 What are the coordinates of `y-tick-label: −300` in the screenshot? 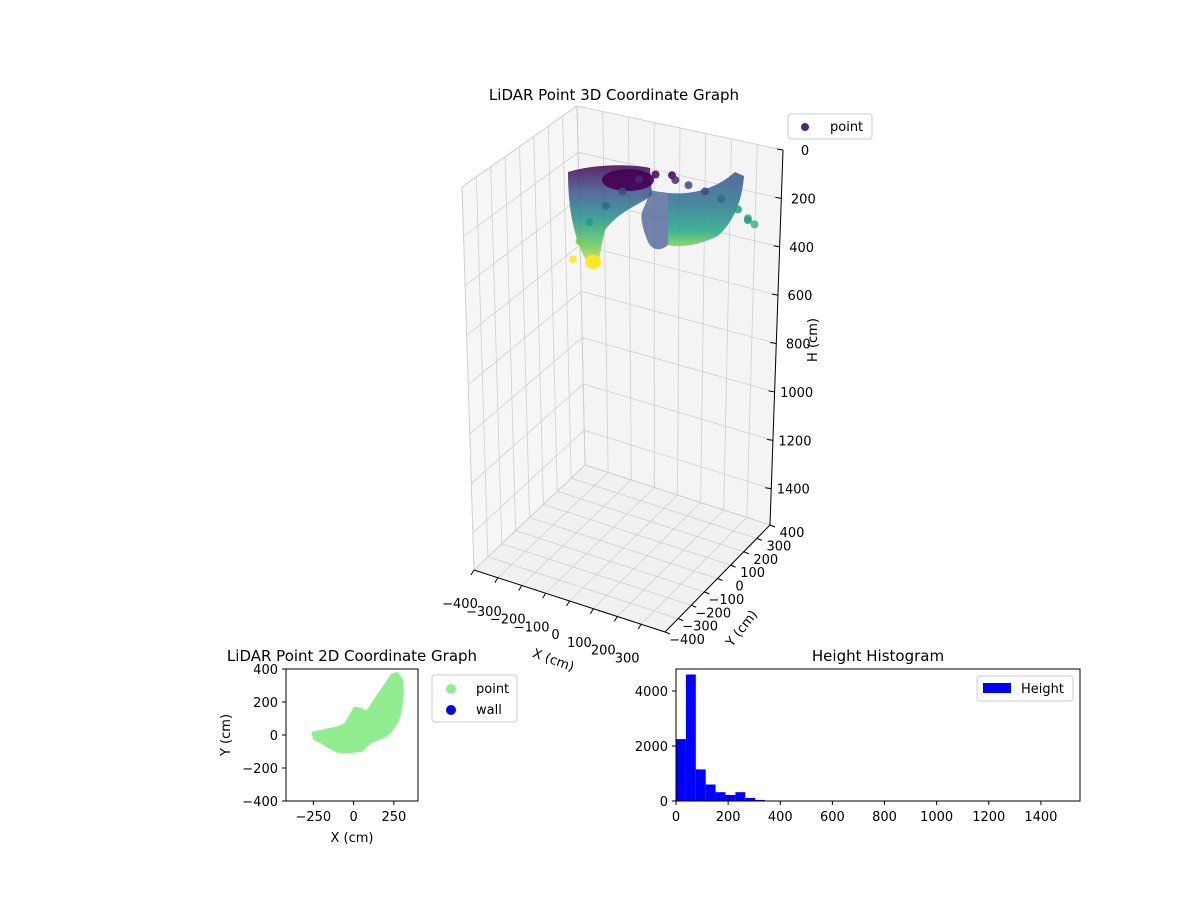 It's located at (700, 627).